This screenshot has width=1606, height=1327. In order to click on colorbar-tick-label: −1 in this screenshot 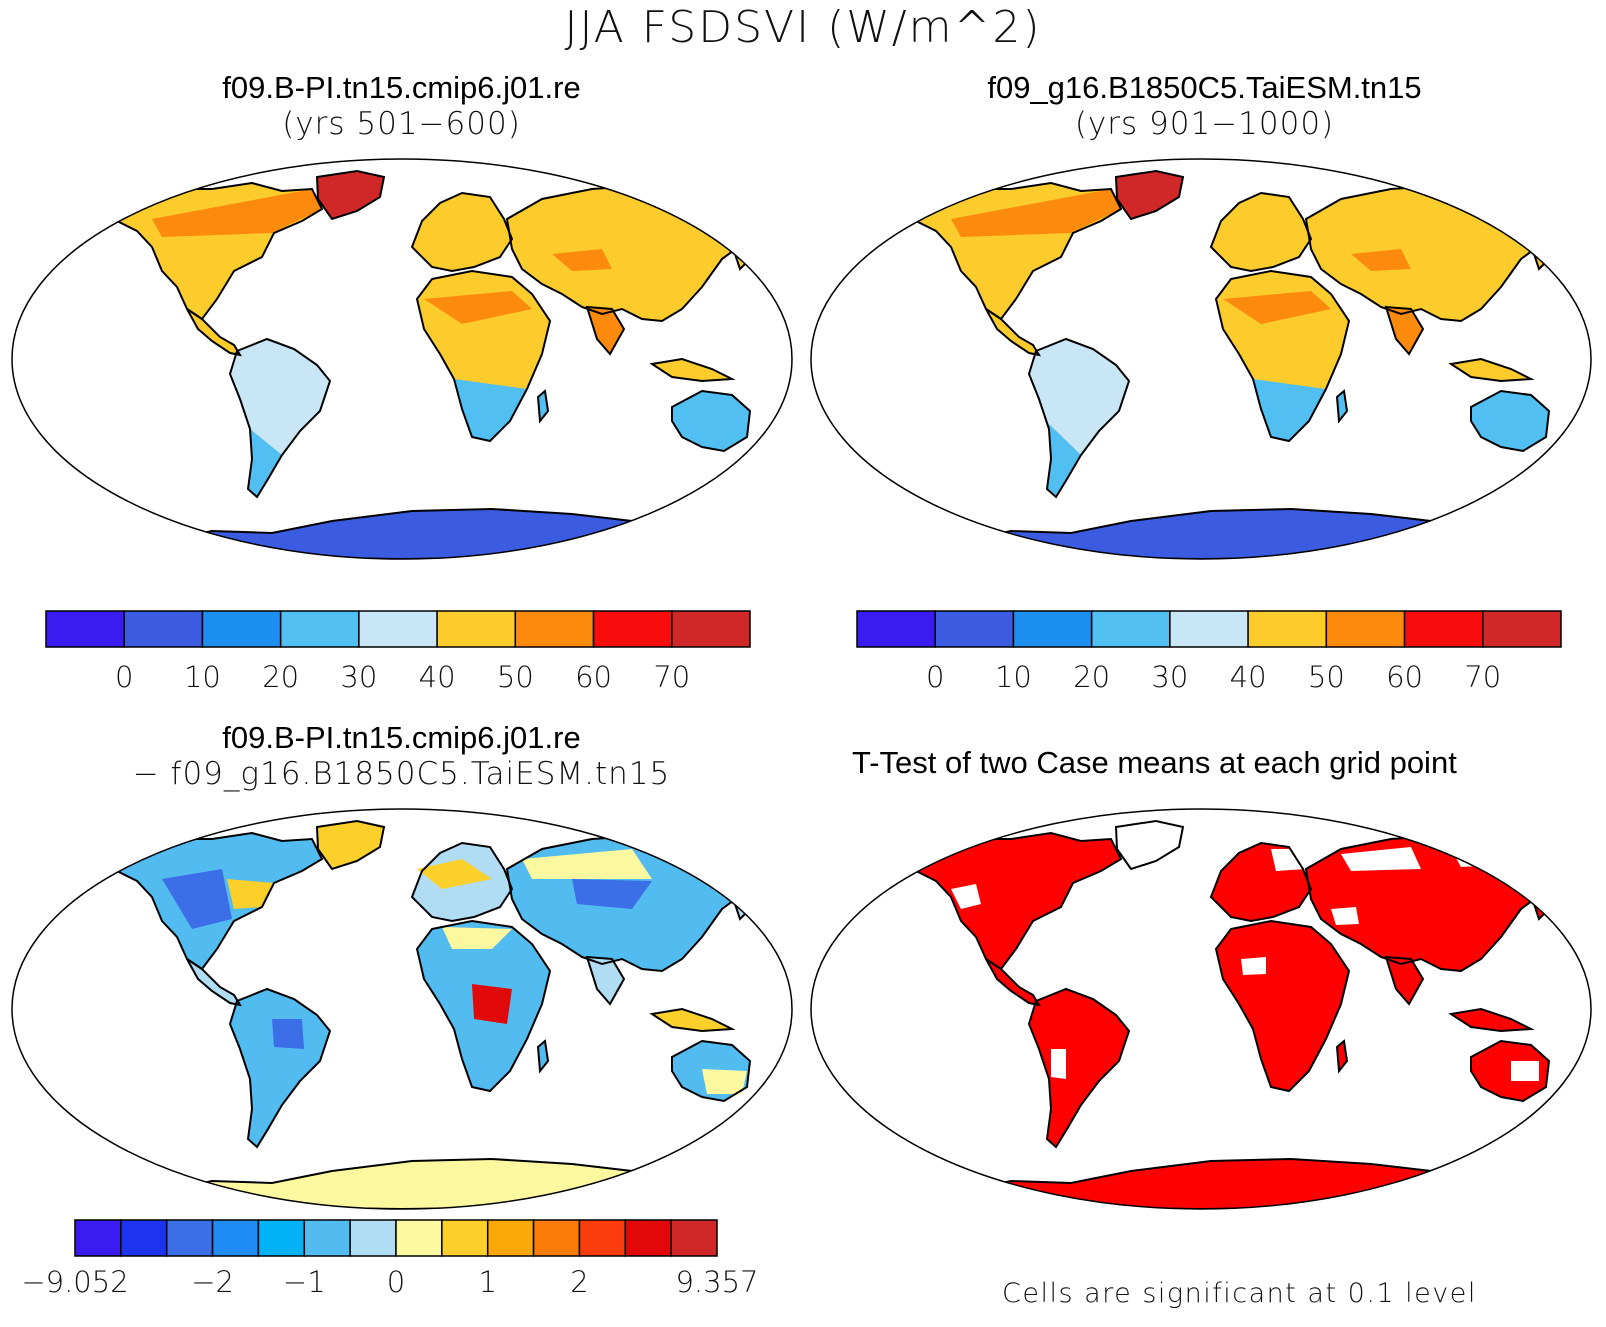, I will do `click(304, 1282)`.